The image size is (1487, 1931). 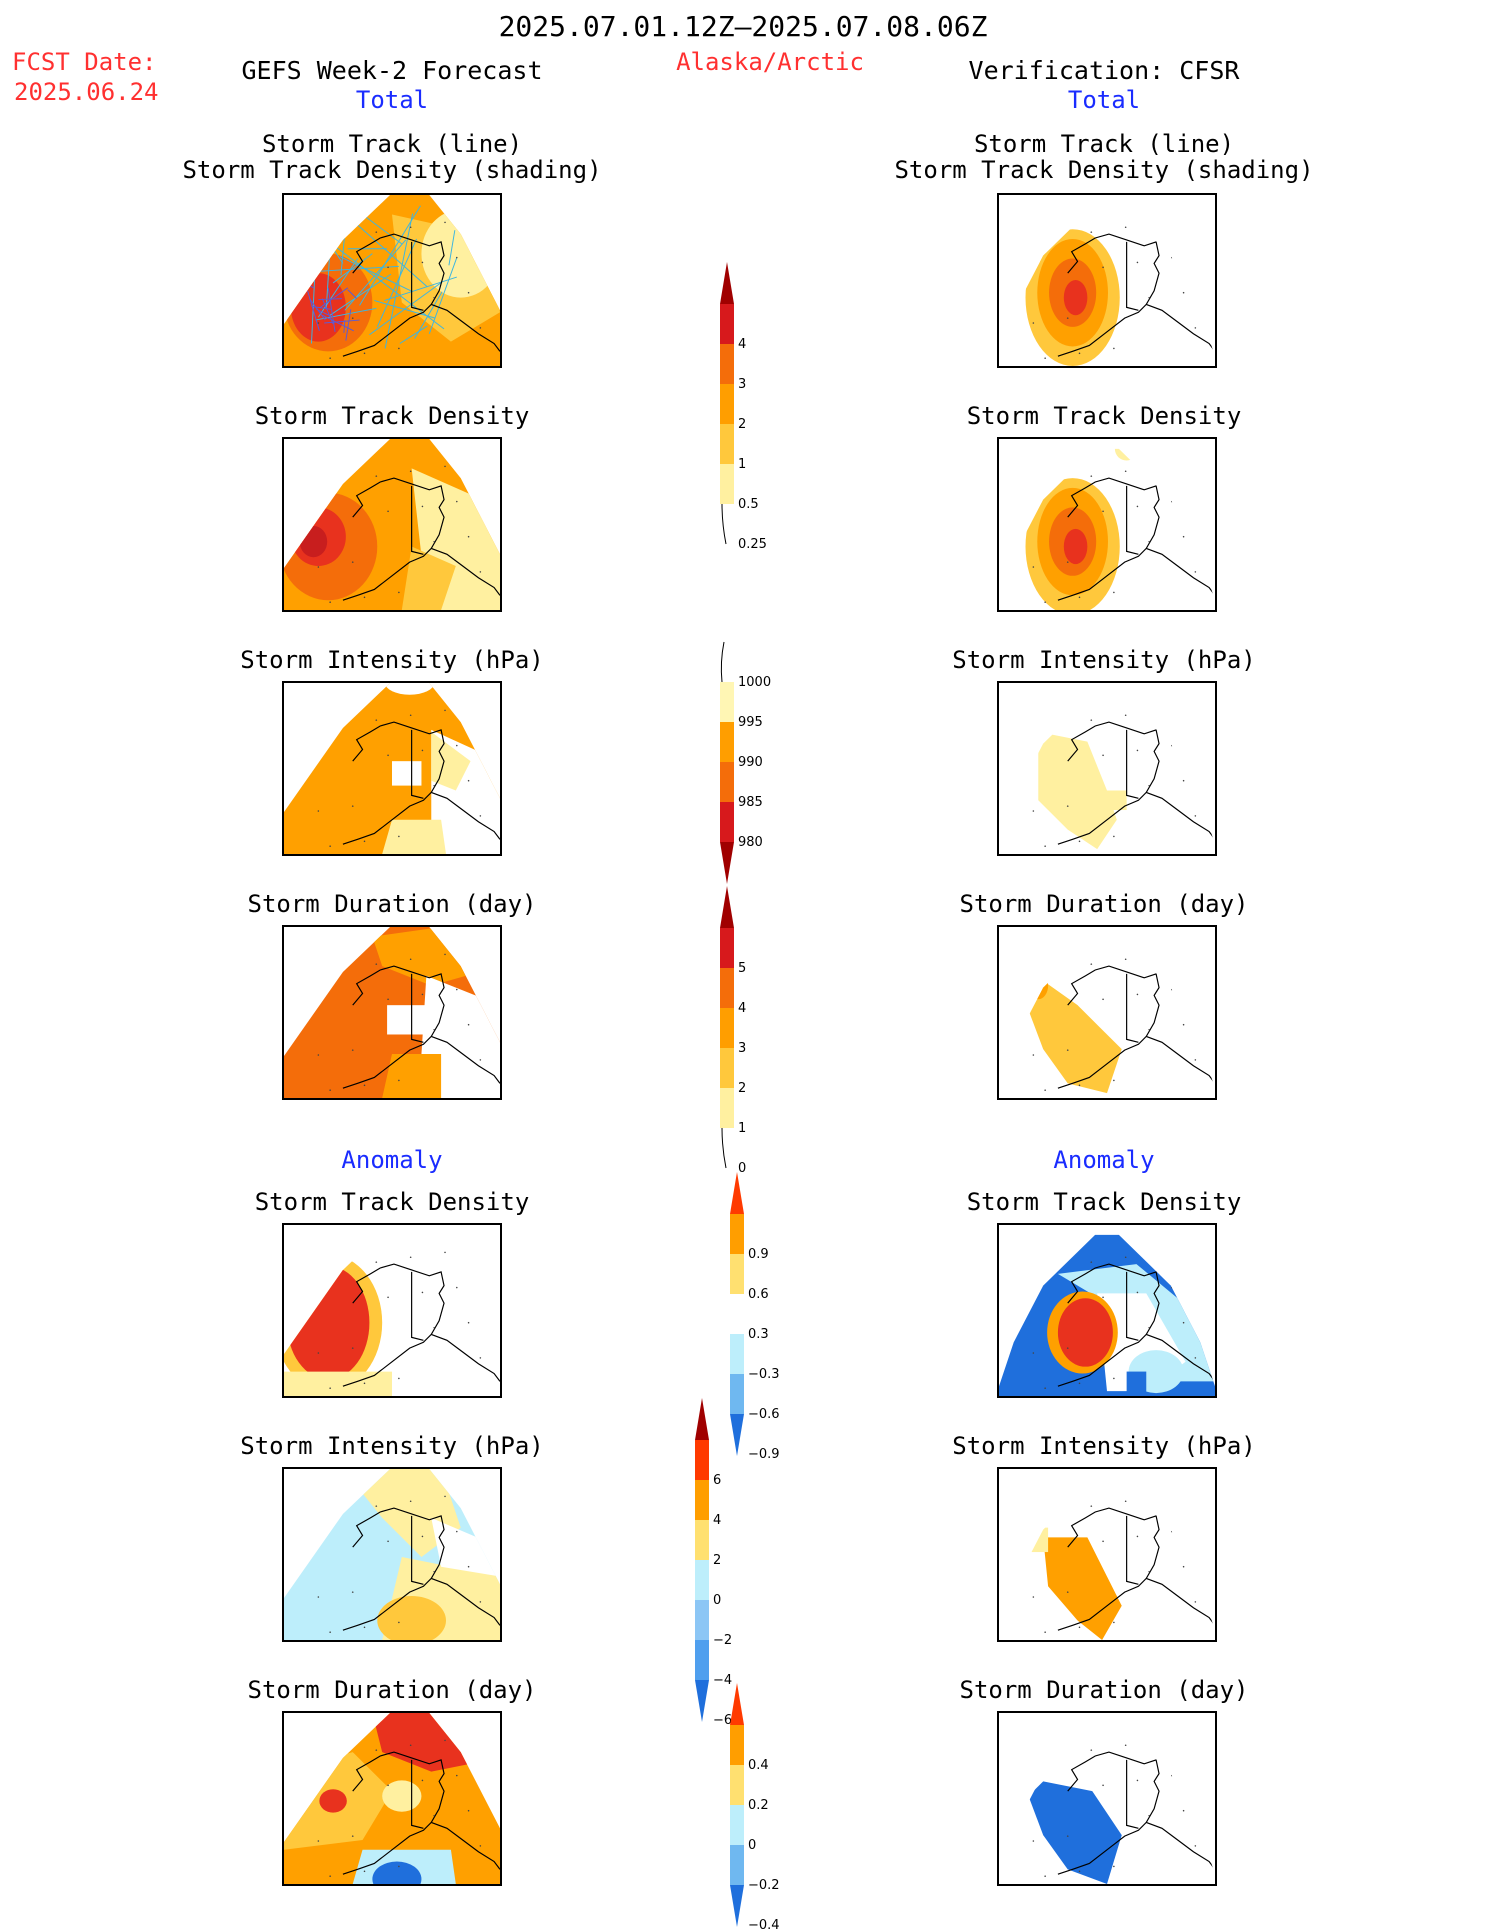 I want to click on map-right-anom-intensity-svg, so click(x=1112, y=1554).